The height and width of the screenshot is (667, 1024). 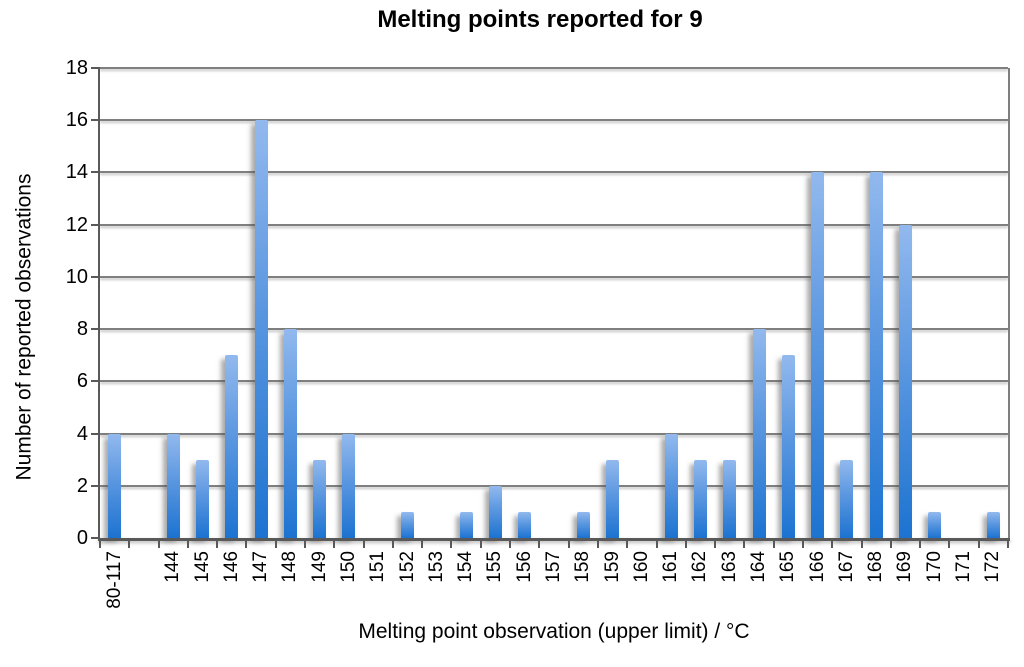 I want to click on y-tick-label-12: 12, so click(x=76, y=224).